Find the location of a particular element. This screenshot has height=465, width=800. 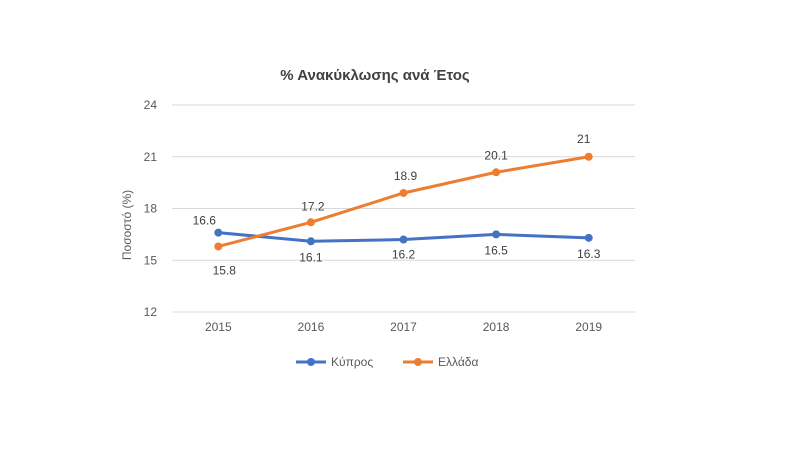

data-label: 16.6 is located at coordinates (205, 221).